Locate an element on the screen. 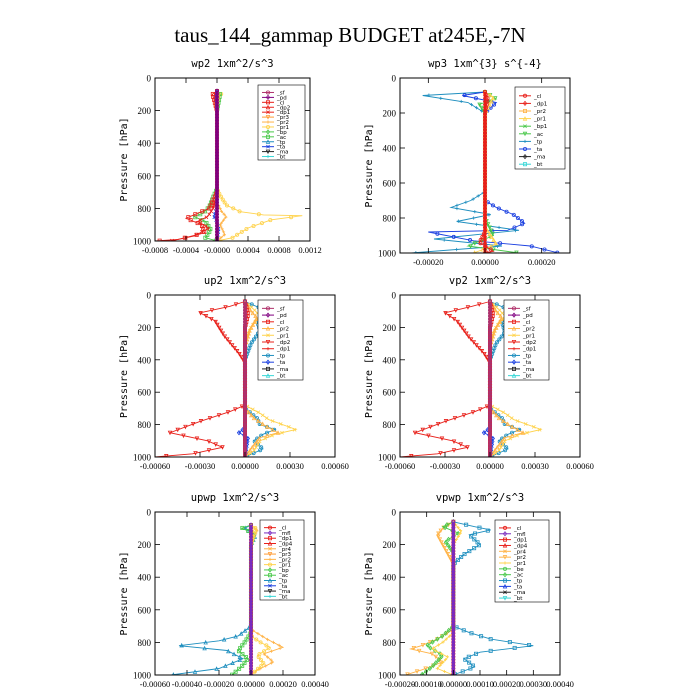 The width and height of the screenshot is (700, 700). x-tick-label: -0.00030 is located at coordinates (200, 466).